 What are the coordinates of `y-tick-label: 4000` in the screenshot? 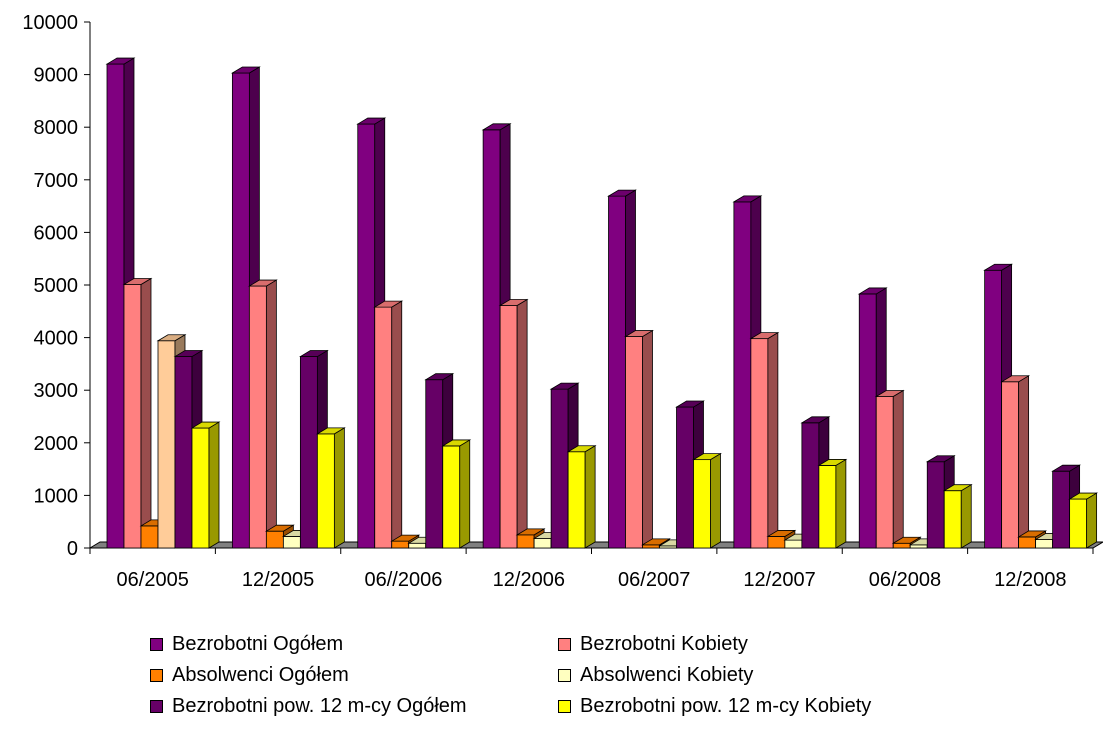 It's located at (56, 339).